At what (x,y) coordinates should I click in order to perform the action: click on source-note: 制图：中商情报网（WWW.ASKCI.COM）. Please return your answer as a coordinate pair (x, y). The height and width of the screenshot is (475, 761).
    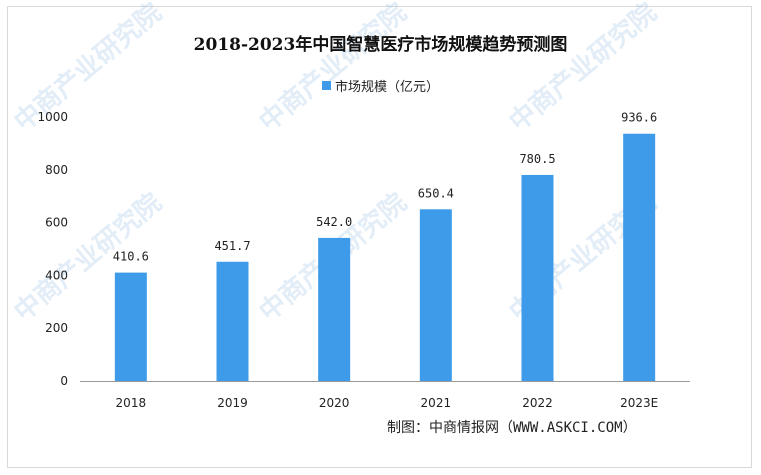
    Looking at the image, I should click on (512, 428).